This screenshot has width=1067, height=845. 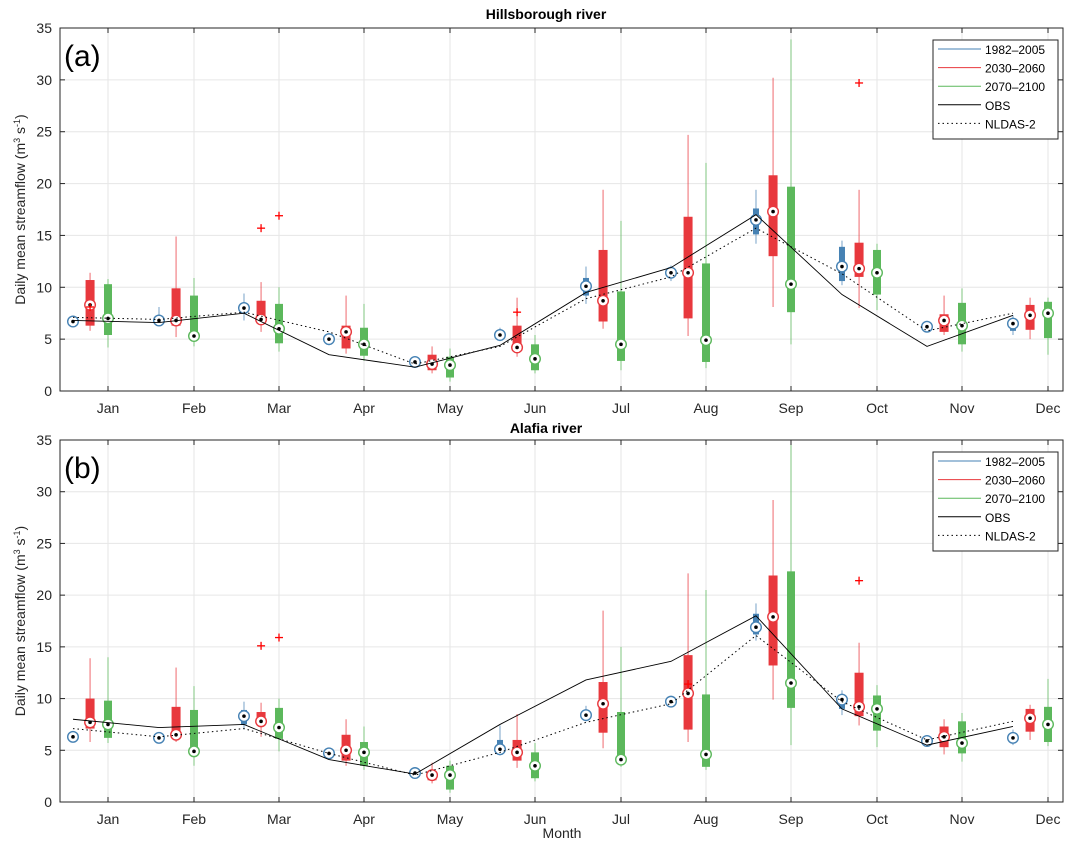 I want to click on legend-label: 2030–2060, so click(x=1015, y=481).